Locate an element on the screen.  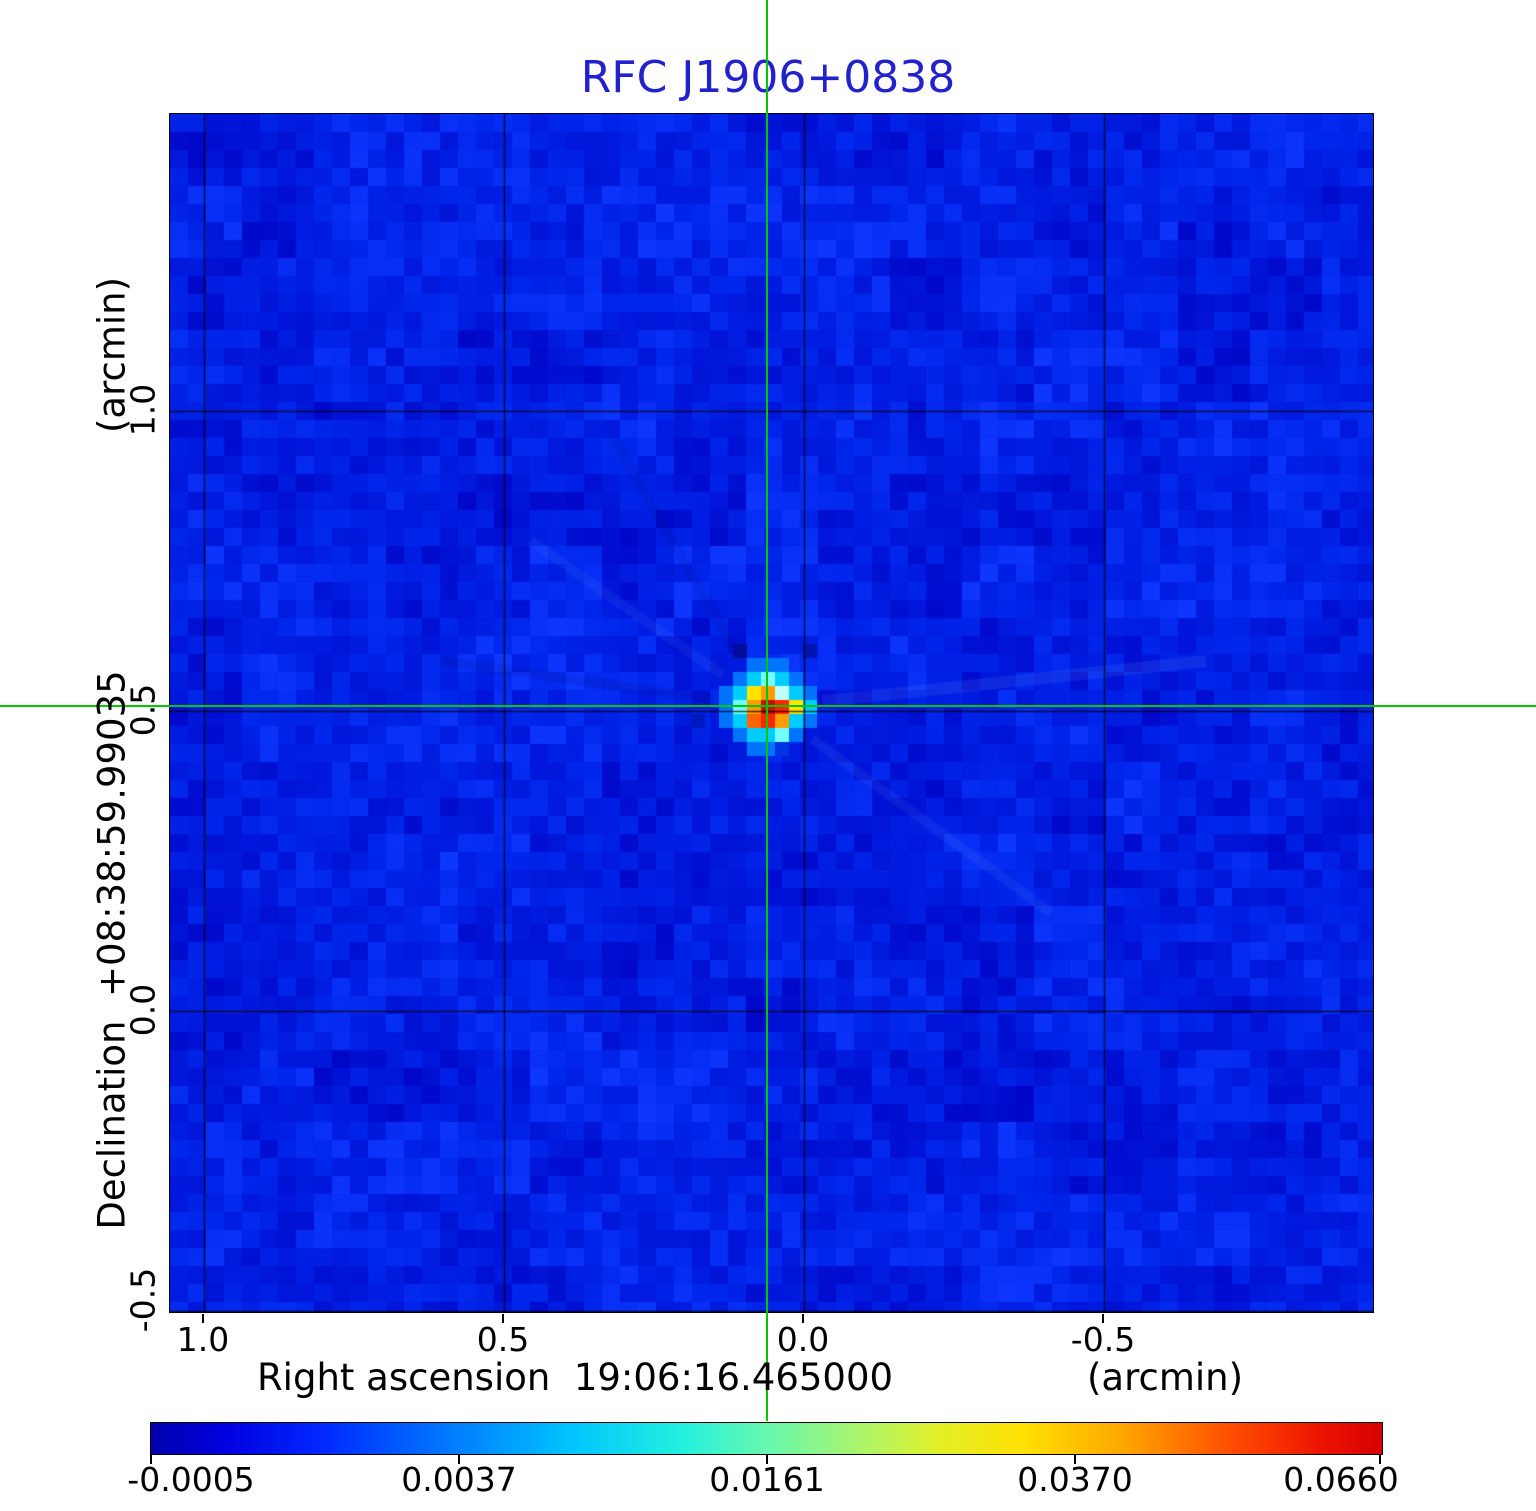
x-axis-unit-label: (arcmin) is located at coordinates (1165, 1377).